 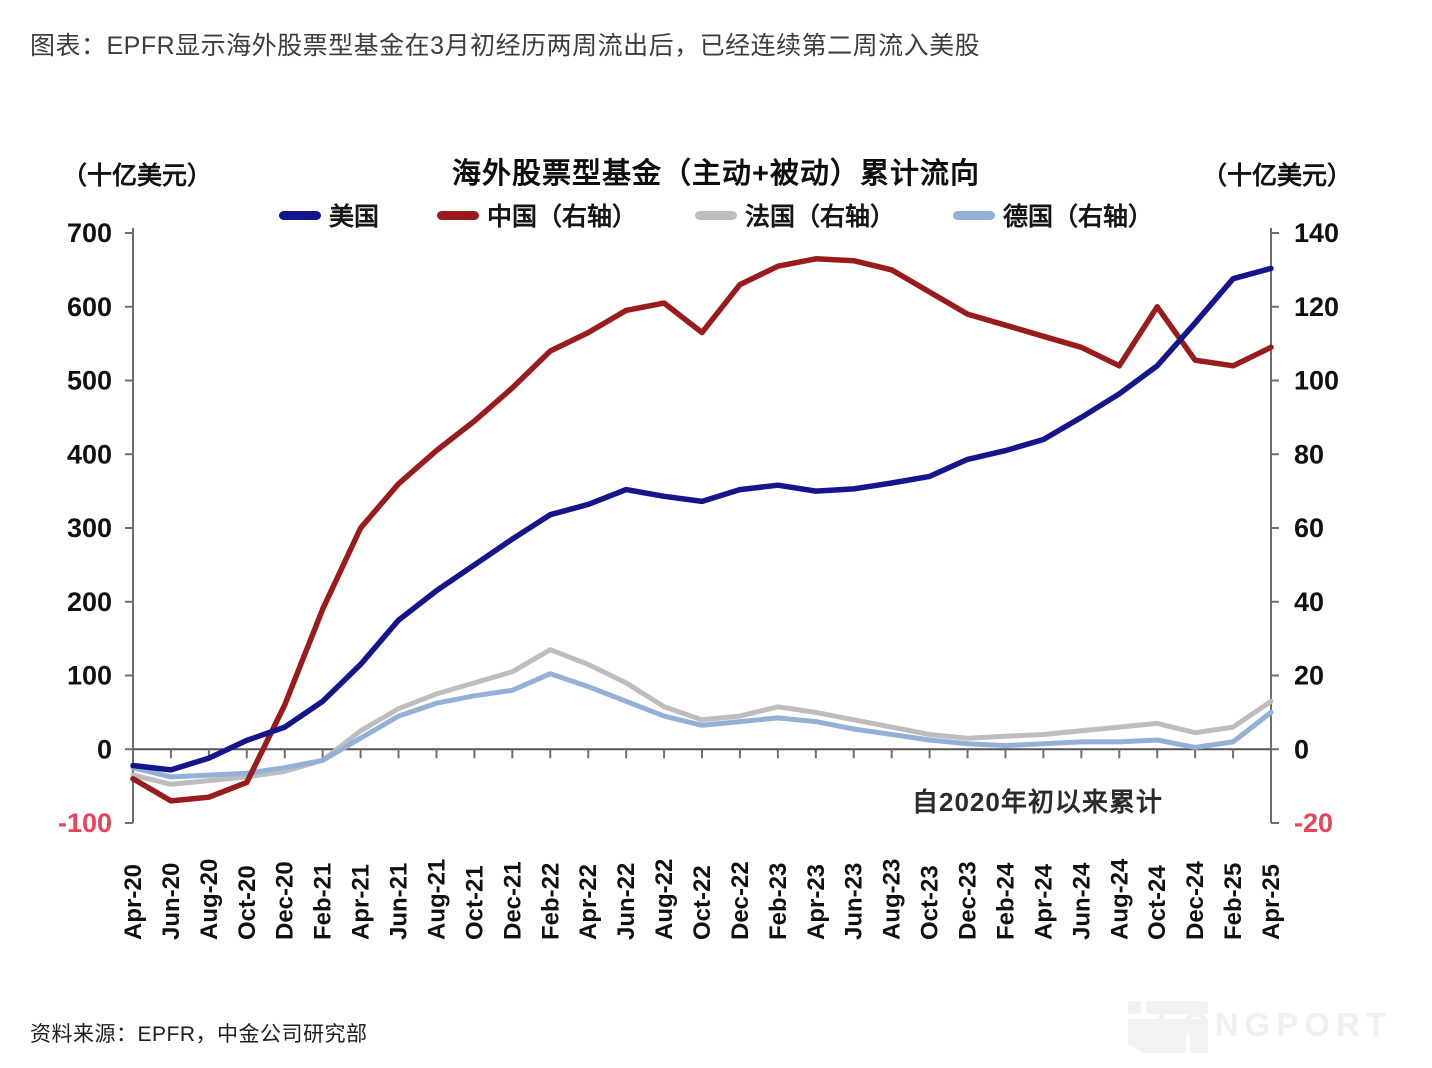 I want to click on legend-item: 中国（右轴）, so click(x=536, y=215).